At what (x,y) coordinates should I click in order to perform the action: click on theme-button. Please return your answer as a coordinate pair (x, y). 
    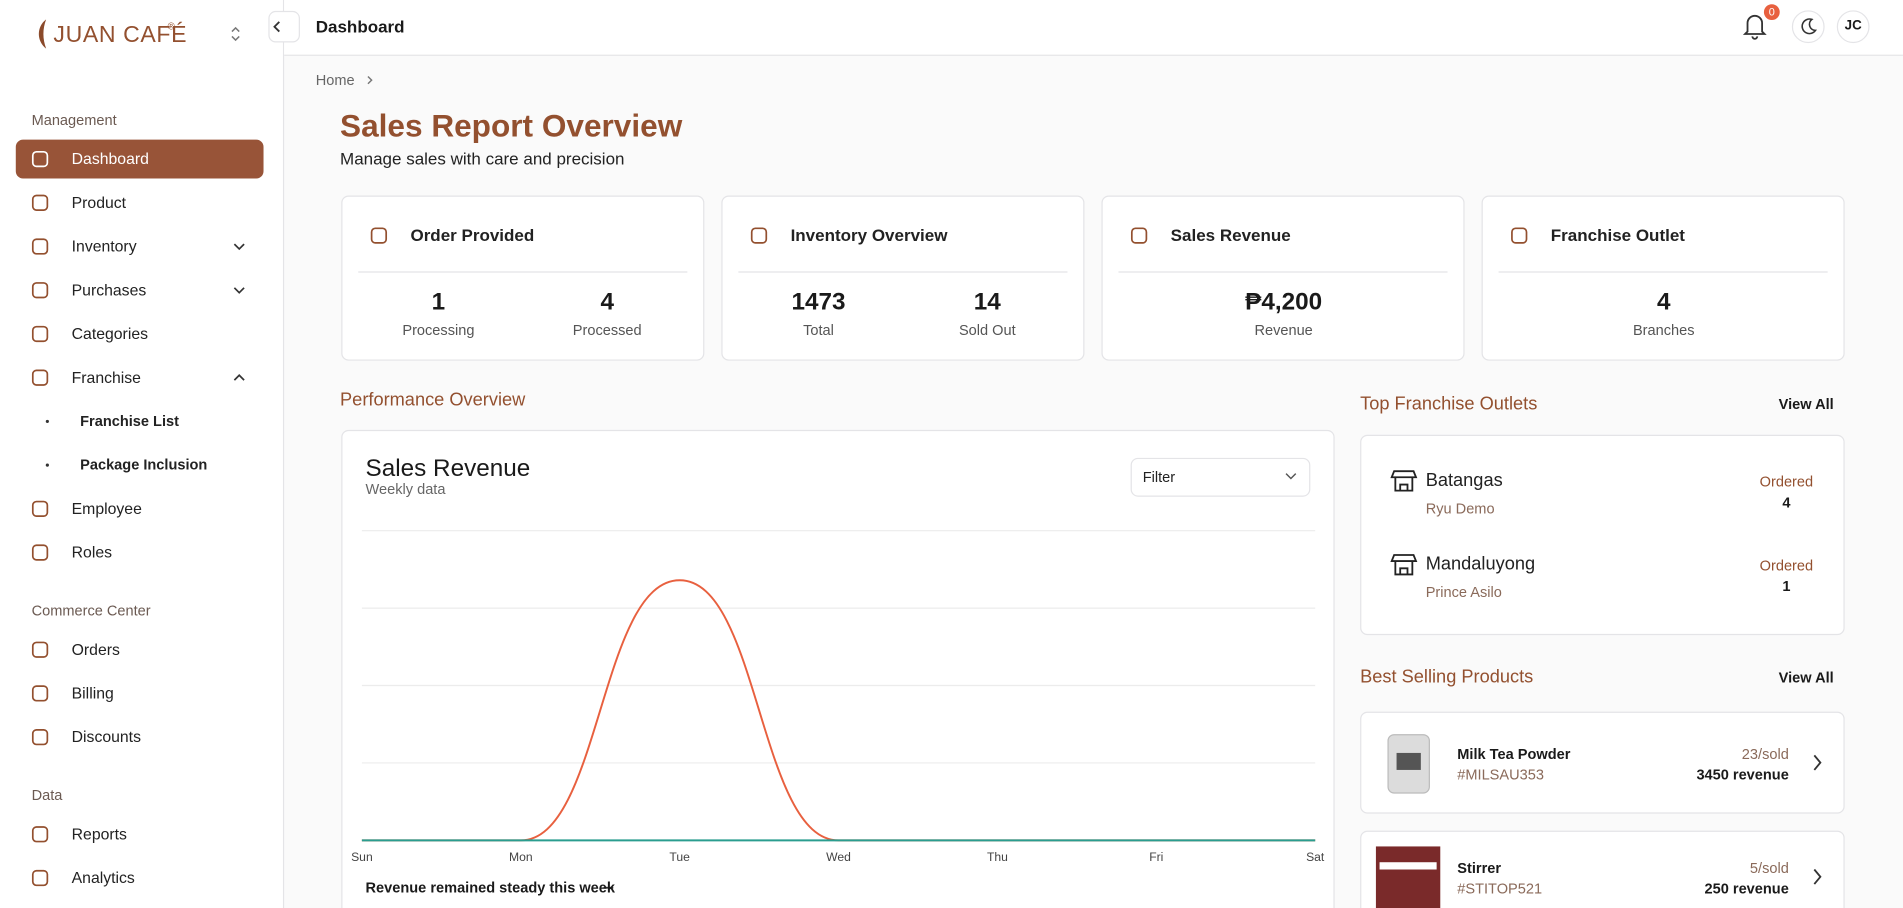
    Looking at the image, I should click on (1808, 27).